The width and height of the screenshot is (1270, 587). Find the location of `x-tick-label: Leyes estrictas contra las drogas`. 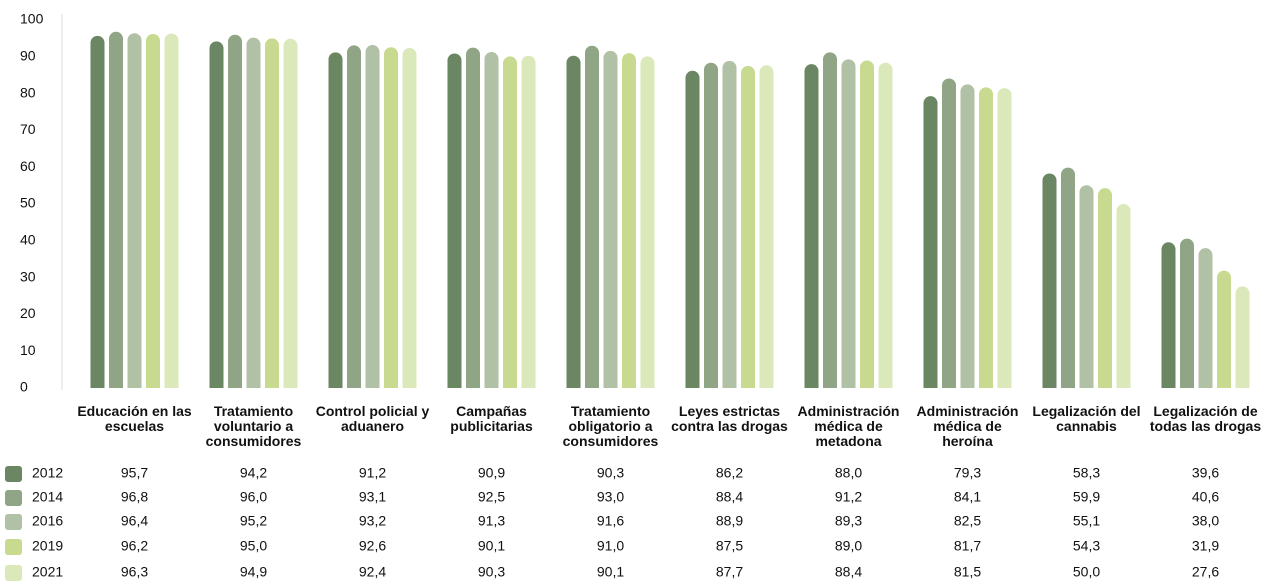

x-tick-label: Leyes estrictas contra las drogas is located at coordinates (729, 418).